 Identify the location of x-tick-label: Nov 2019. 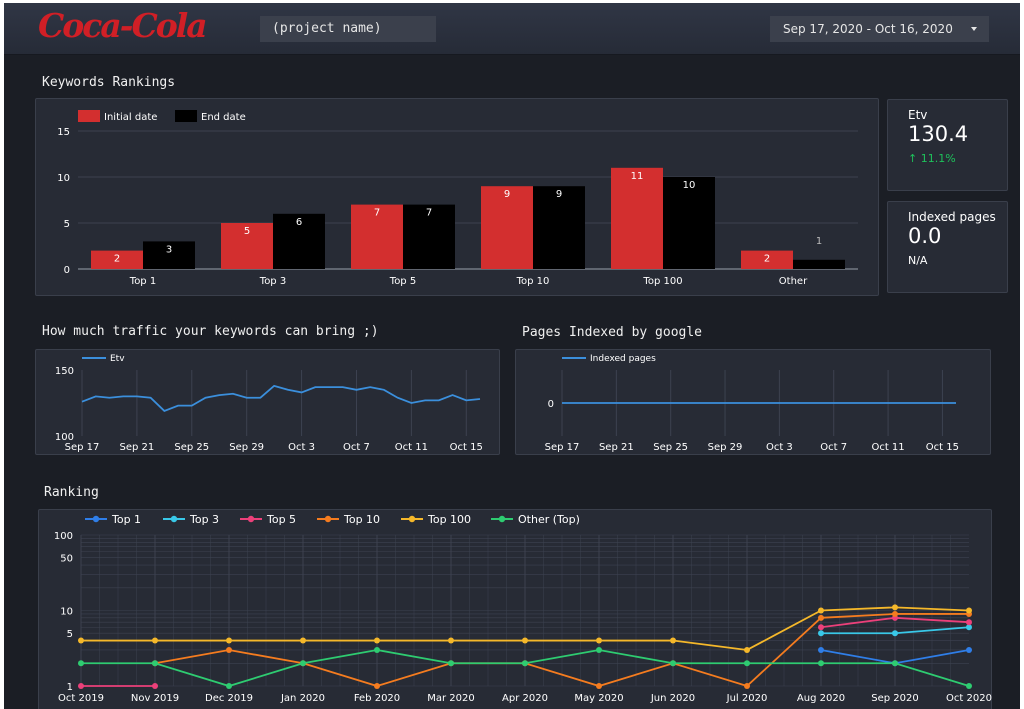
(155, 698).